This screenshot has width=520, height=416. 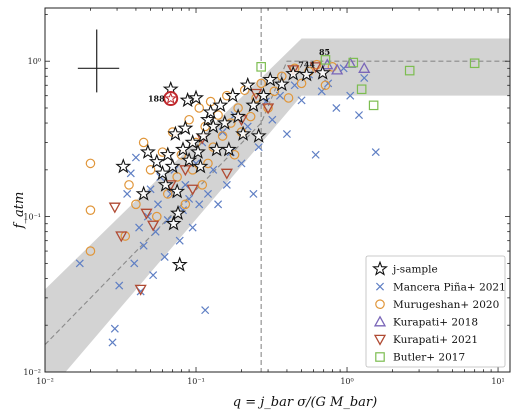 I want to click on legend-label: Butler+ 2017, so click(x=429, y=358).